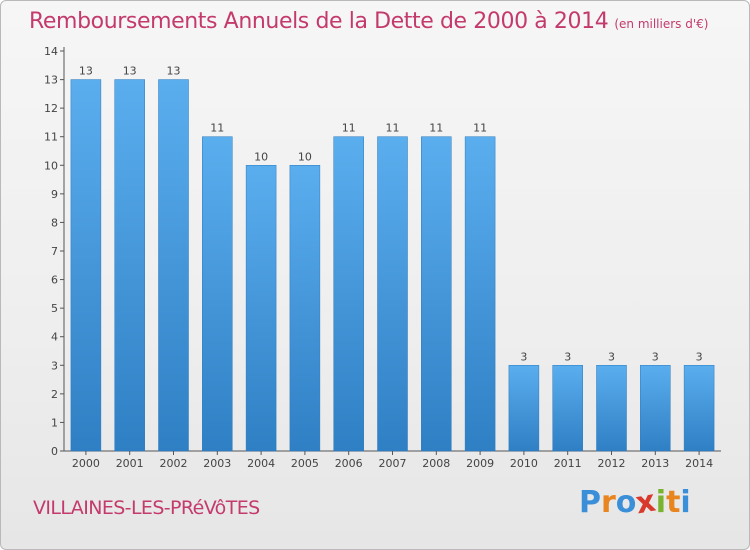 This screenshot has width=750, height=550. Describe the element at coordinates (436, 463) in the screenshot. I see `x-tick-label: 2008` at that location.